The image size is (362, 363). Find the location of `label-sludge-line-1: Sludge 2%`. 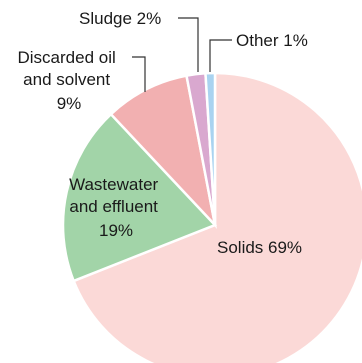

label-sludge-line-1: Sludge 2% is located at coordinates (120, 18).